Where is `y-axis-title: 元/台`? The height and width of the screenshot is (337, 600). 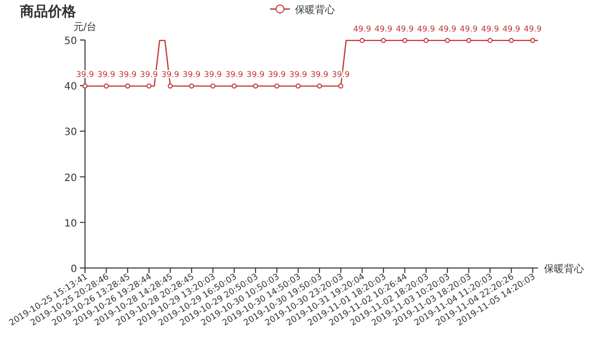
y-axis-title: 元/台 is located at coordinates (85, 27).